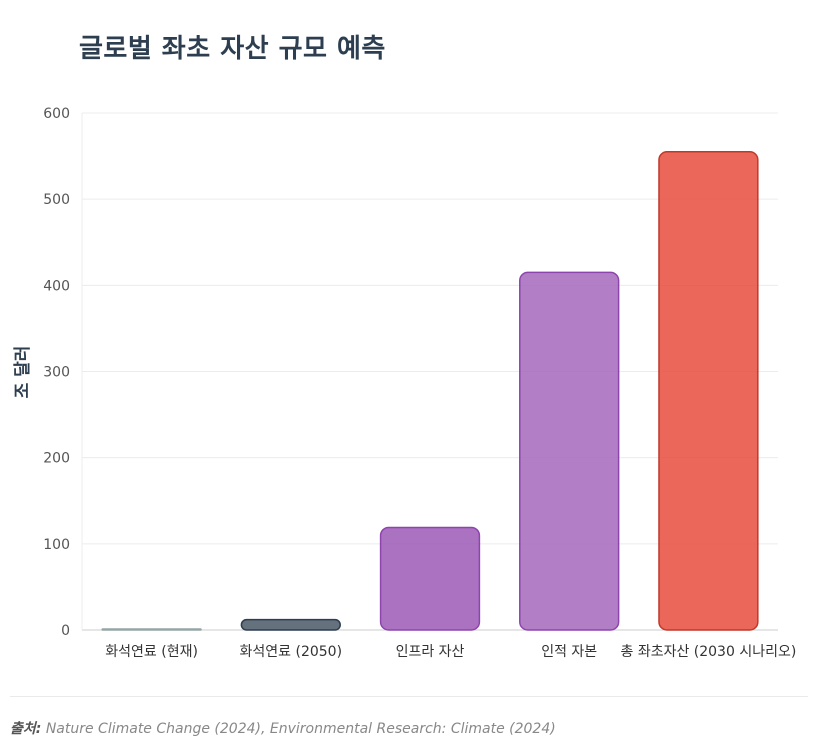  What do you see at coordinates (151, 652) in the screenshot?
I see `x-tick-label: 화석연료 (현재)` at bounding box center [151, 652].